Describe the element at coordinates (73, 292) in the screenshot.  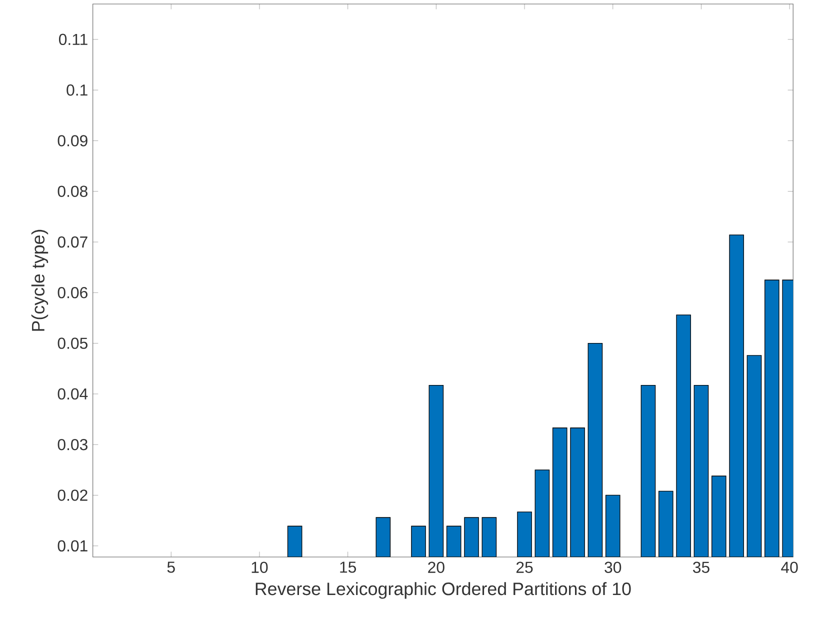
I see `y-tick-label: 0.06` at that location.